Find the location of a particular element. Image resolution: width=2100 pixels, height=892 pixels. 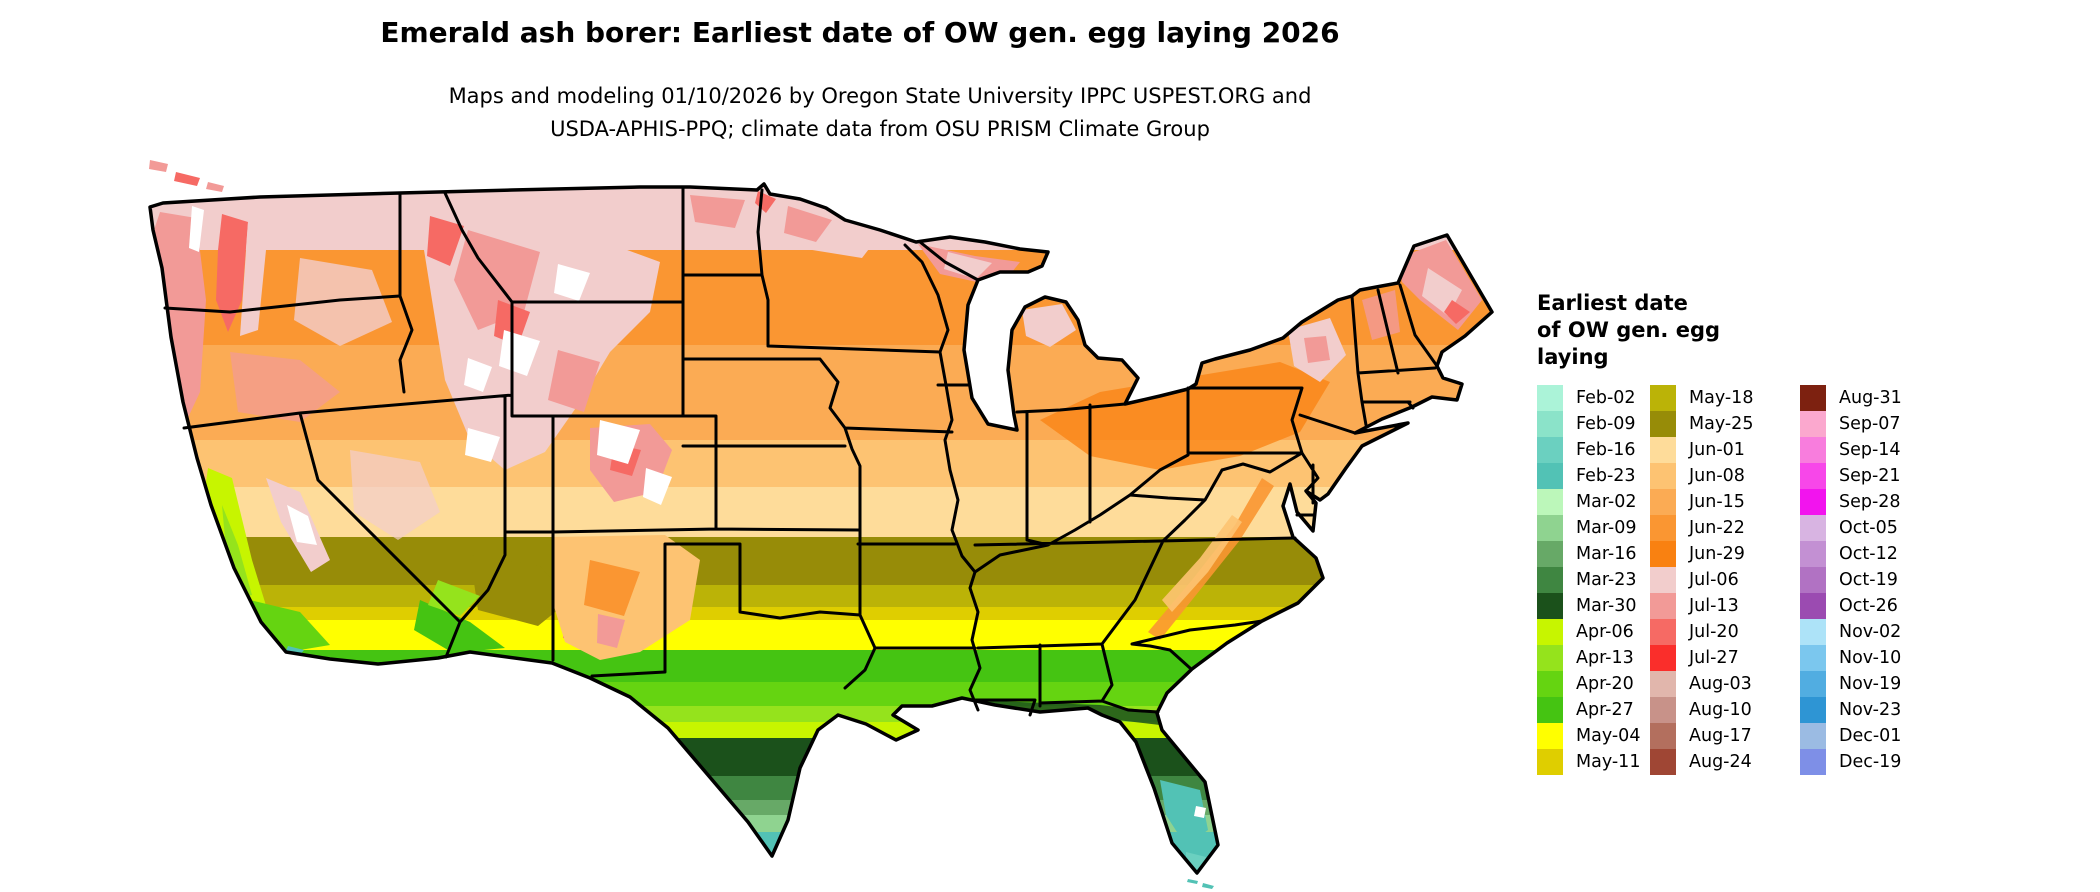

pacific-coast-salmon is located at coordinates (180, 317).